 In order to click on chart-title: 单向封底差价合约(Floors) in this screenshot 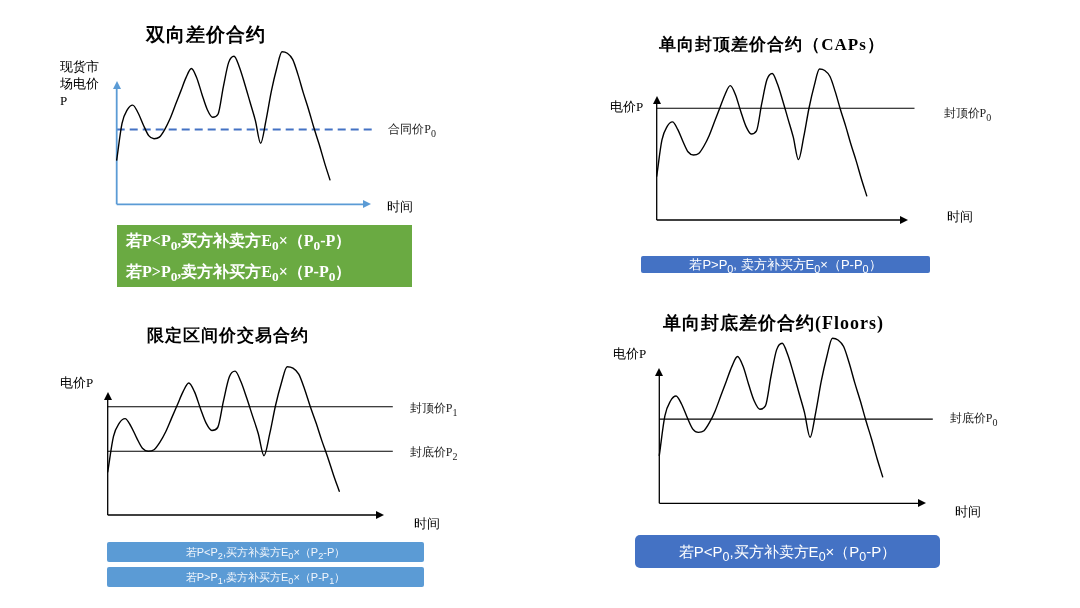, I will do `click(773, 323)`.